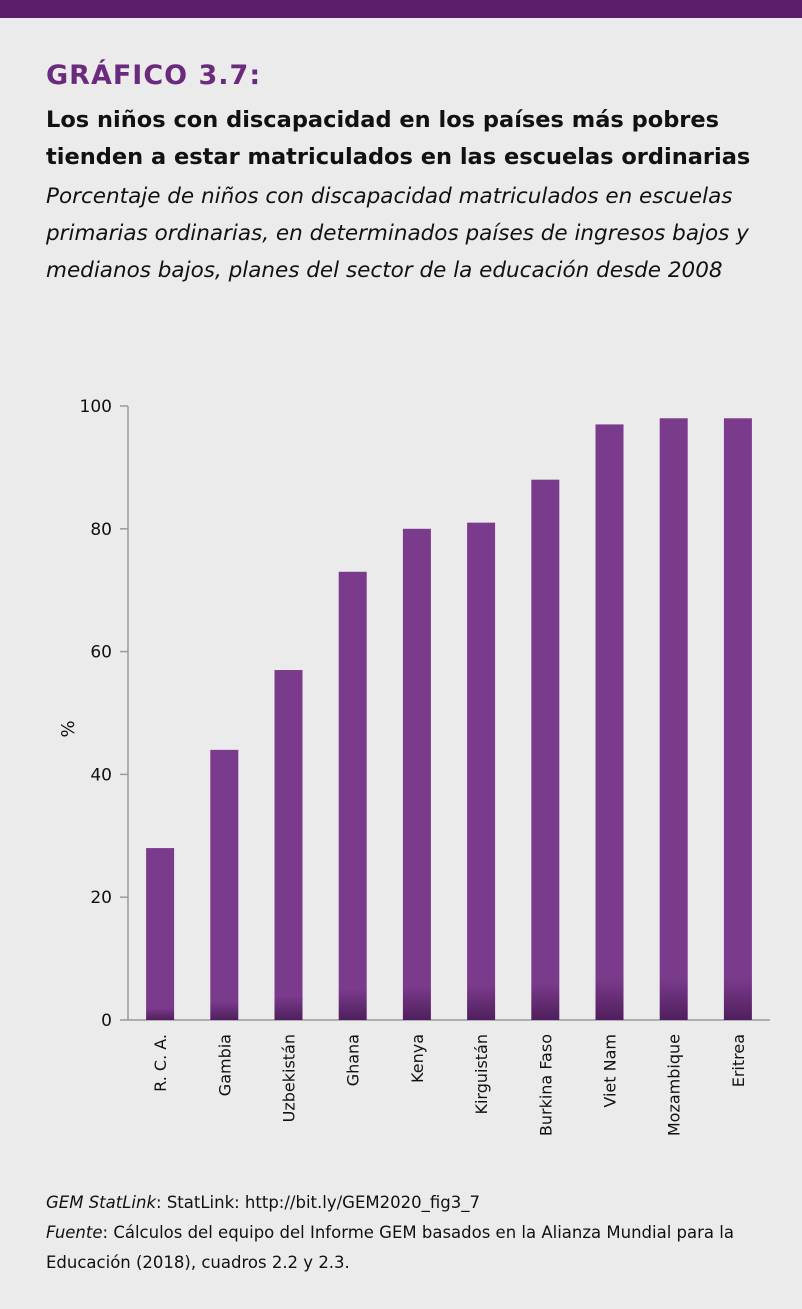 The height and width of the screenshot is (1309, 802). Describe the element at coordinates (401, 9) in the screenshot. I see `top-accent-bar` at that location.